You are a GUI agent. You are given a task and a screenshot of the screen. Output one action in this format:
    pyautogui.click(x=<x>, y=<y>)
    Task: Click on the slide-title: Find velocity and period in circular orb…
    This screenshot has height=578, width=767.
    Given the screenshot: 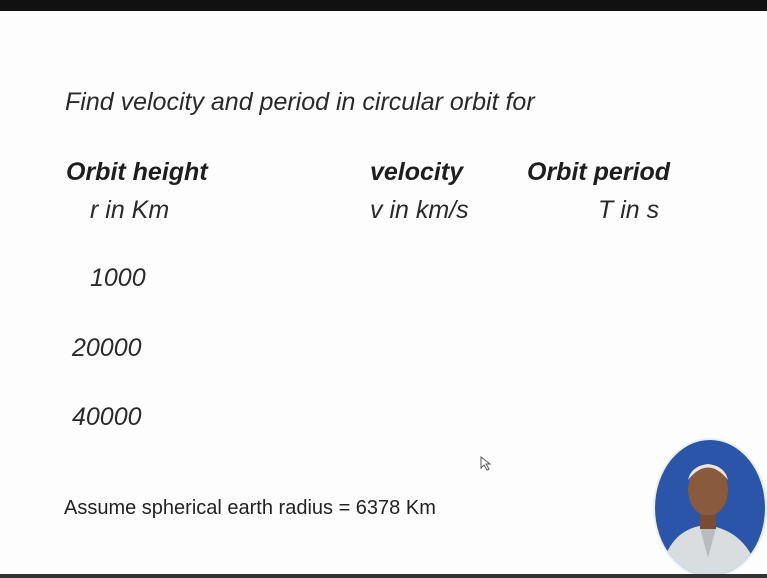 What is the action you would take?
    pyautogui.click(x=300, y=102)
    